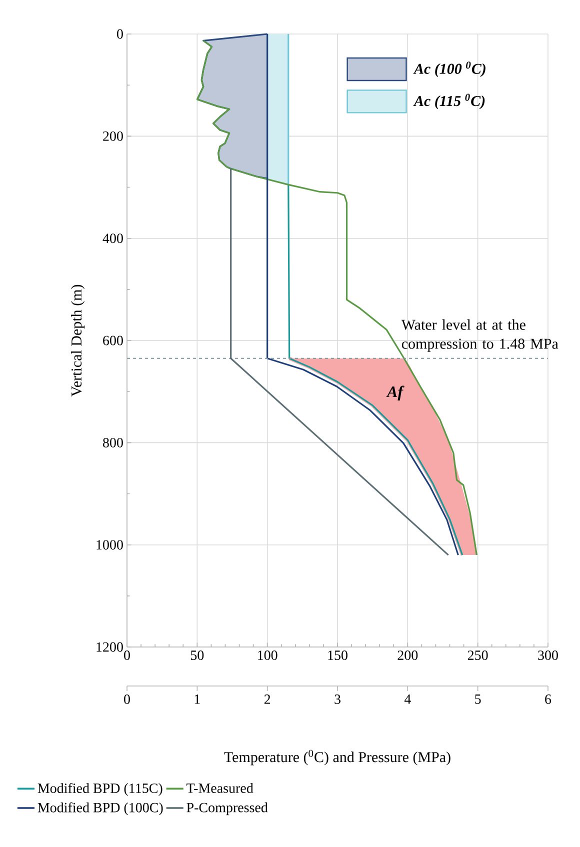 This screenshot has height=847, width=580. Describe the element at coordinates (338, 655) in the screenshot. I see `x-tick-label: 150` at that location.